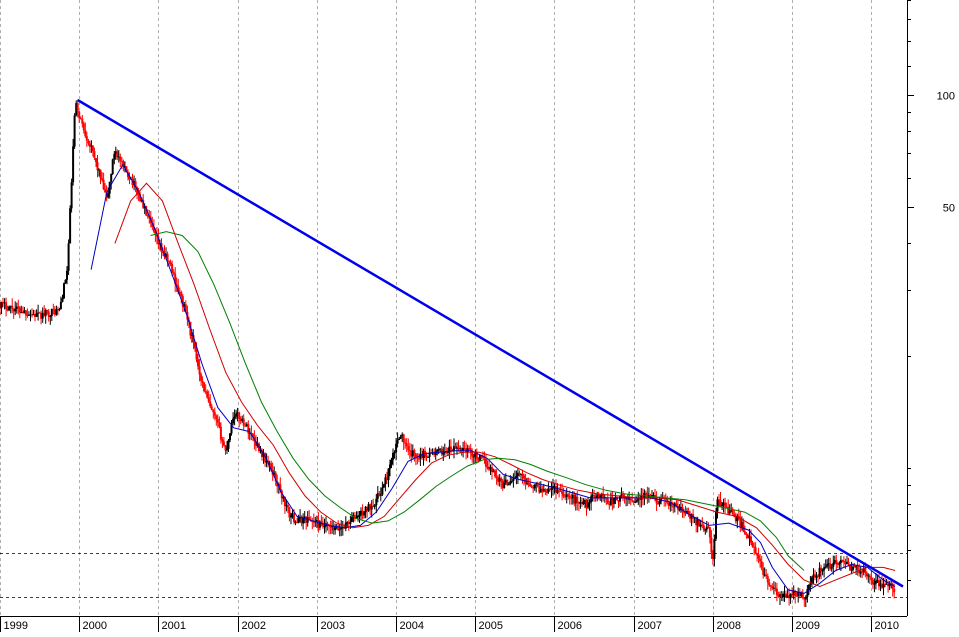 Image resolution: width=959 pixels, height=637 pixels. Describe the element at coordinates (949, 209) in the screenshot. I see `y-tick-label: 50` at that location.